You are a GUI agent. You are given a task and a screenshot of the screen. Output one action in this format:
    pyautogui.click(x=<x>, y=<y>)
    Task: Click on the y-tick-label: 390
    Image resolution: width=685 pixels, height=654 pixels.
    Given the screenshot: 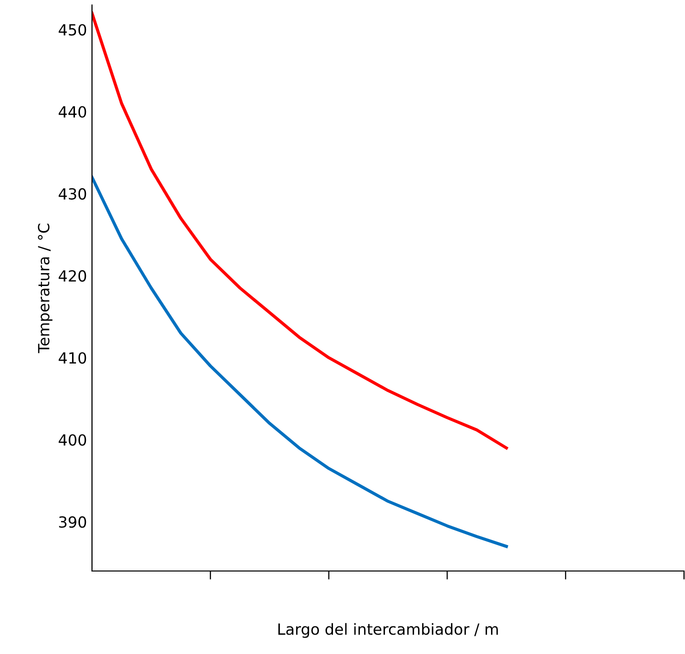 What is the action you would take?
    pyautogui.click(x=72, y=522)
    